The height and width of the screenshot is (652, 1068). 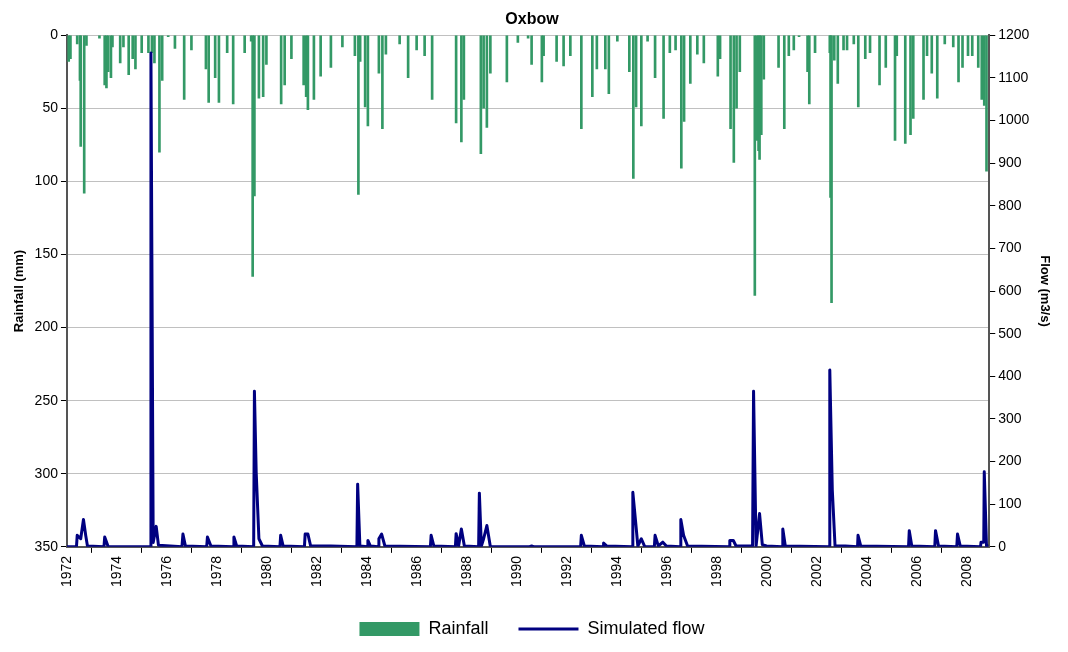 What do you see at coordinates (865, 571) in the screenshot?
I see `x-tick-label: 2004` at bounding box center [865, 571].